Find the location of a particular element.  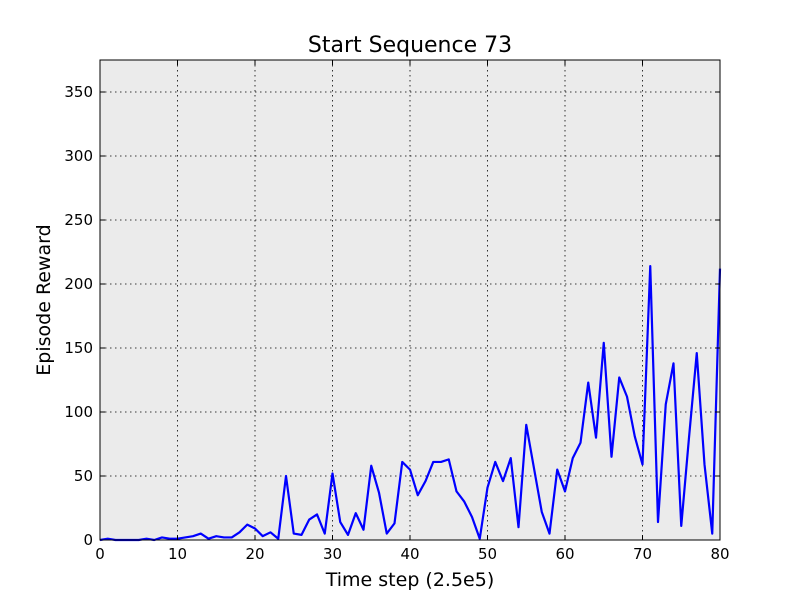

x-tick-label: 80 is located at coordinates (719, 554).